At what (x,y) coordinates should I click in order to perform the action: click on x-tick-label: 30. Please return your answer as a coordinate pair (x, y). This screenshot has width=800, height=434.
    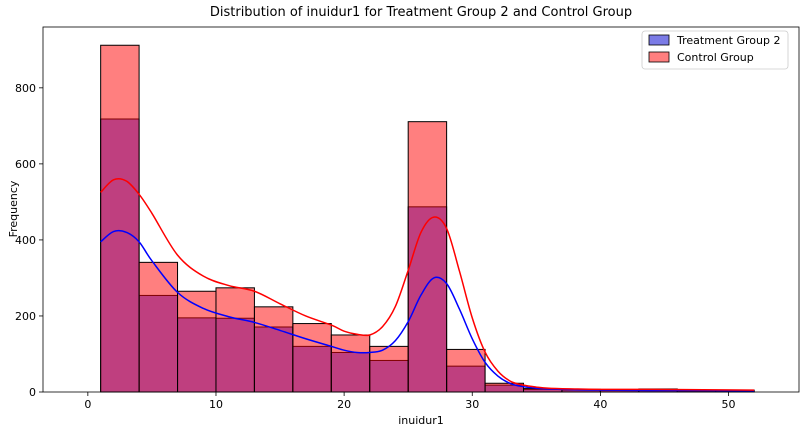
    Looking at the image, I should click on (472, 404).